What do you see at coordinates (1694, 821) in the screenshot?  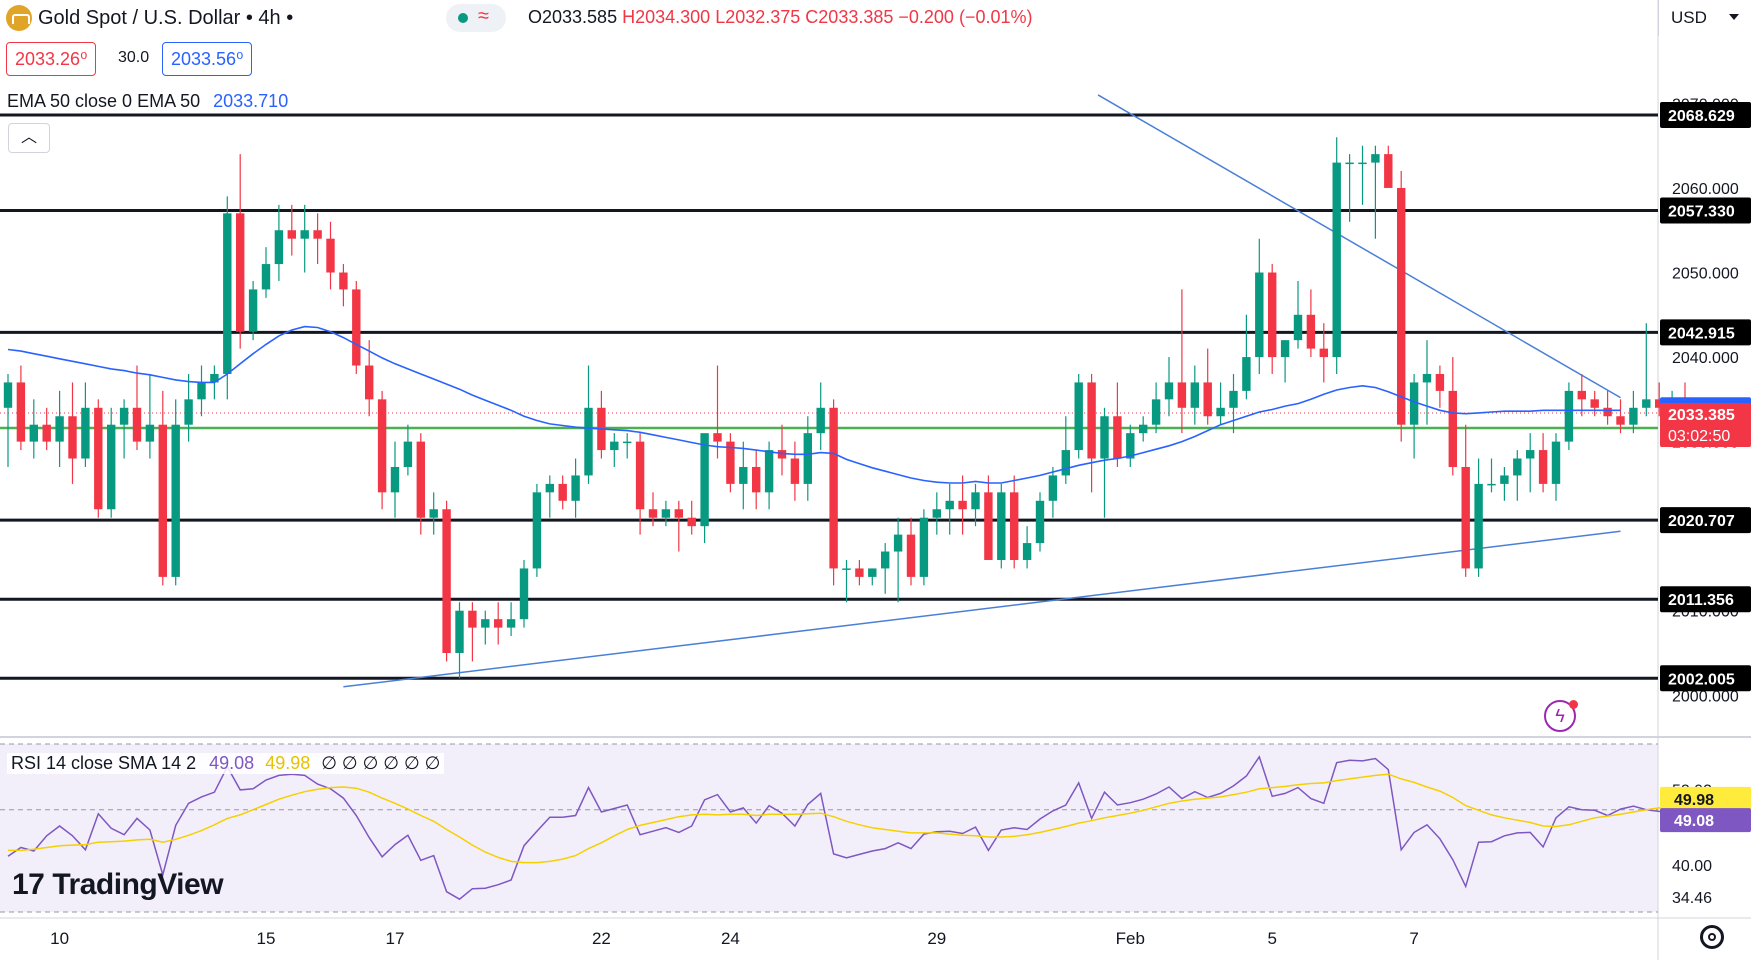 I see `rsi-badge: 49.08` at bounding box center [1694, 821].